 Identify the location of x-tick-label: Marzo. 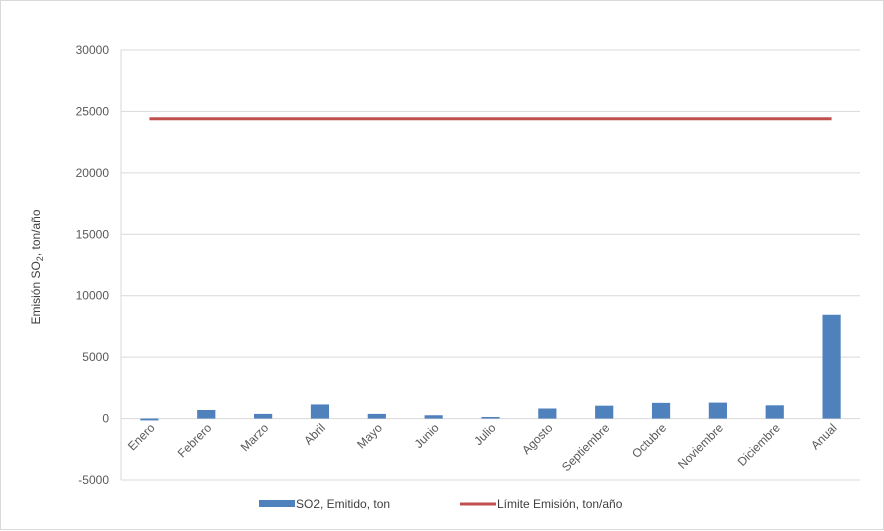
(255, 438).